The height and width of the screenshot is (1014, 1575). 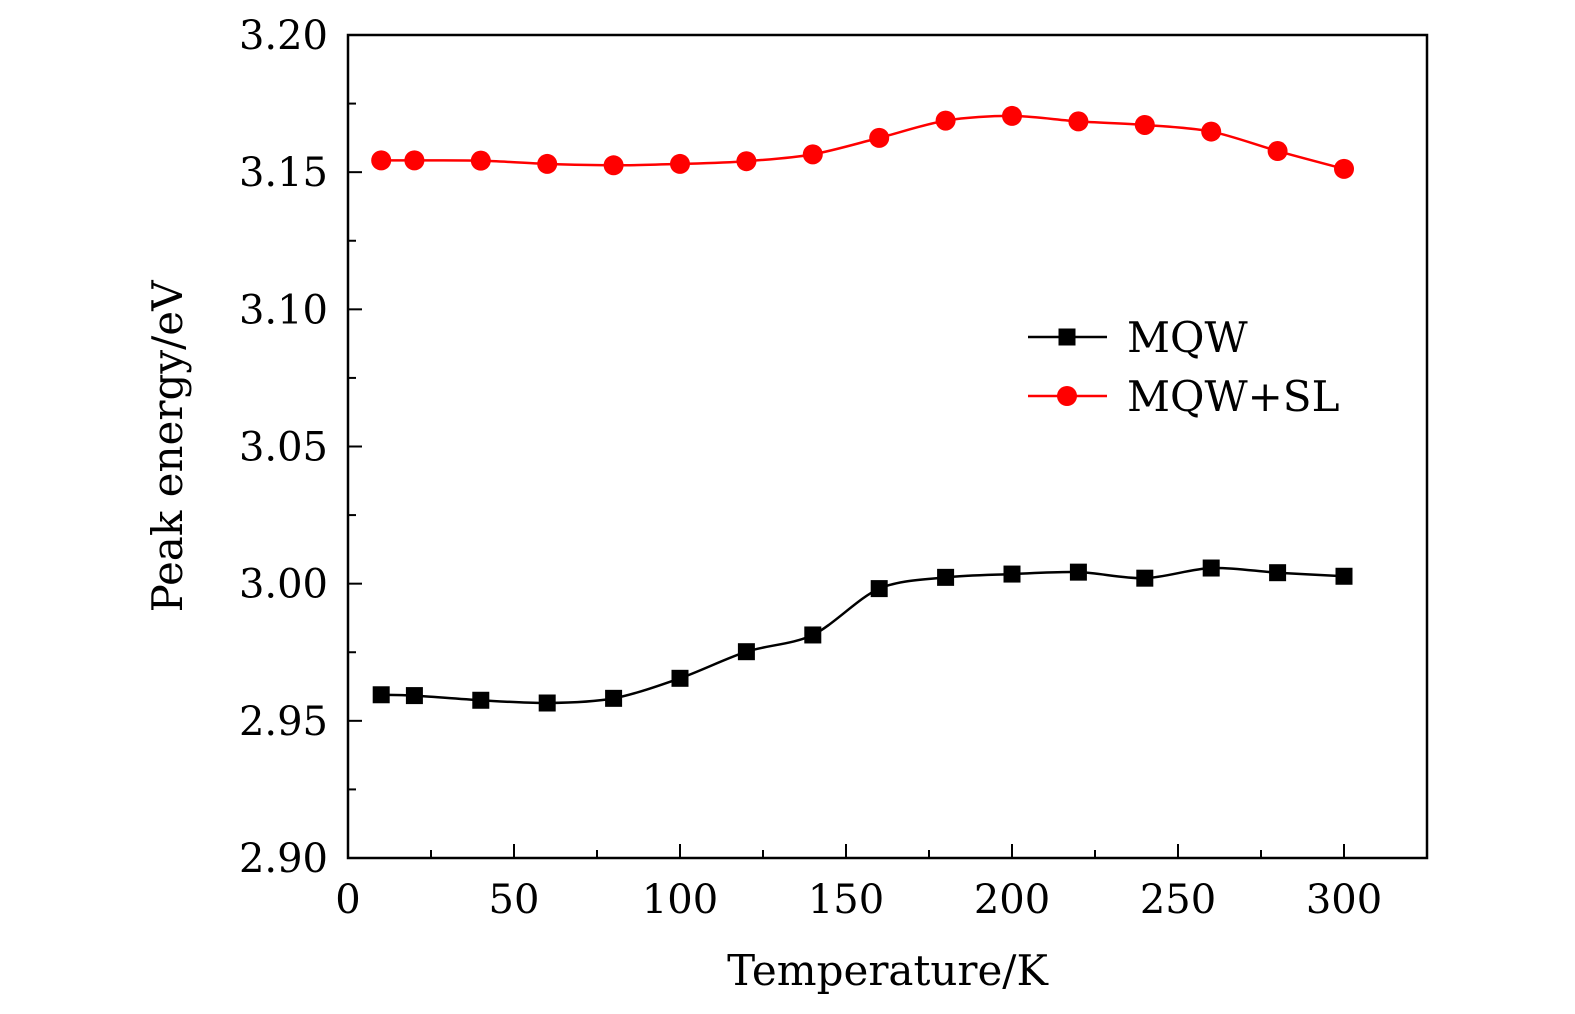 What do you see at coordinates (1183, 367) in the screenshot?
I see `legend: MQW MQW+SL` at bounding box center [1183, 367].